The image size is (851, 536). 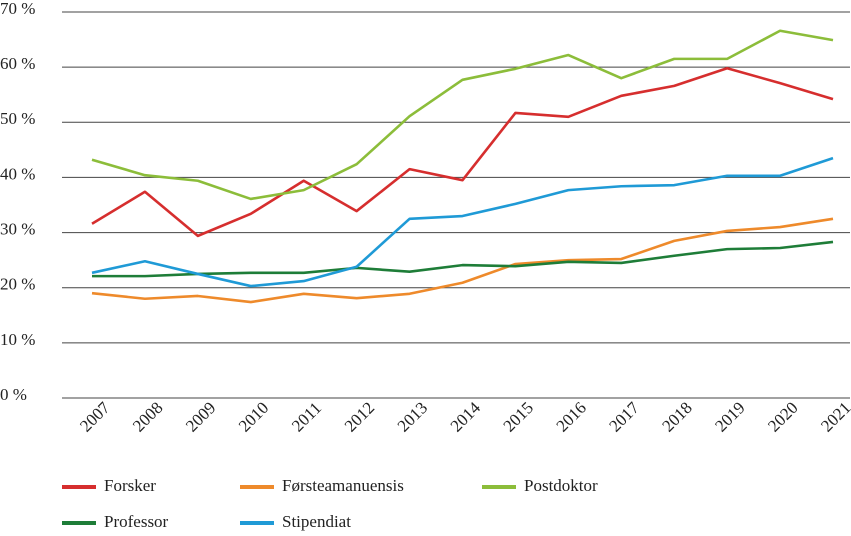 What do you see at coordinates (343, 485) in the screenshot?
I see `legend-label: Førsteamanuensis` at bounding box center [343, 485].